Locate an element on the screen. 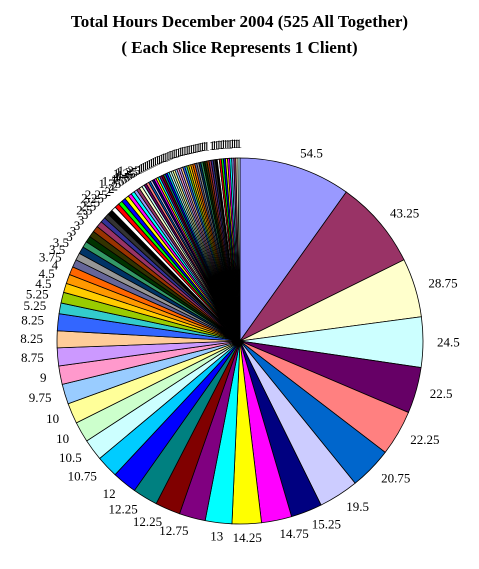 The image size is (479, 569). slice-label: 54.5 is located at coordinates (311, 152).